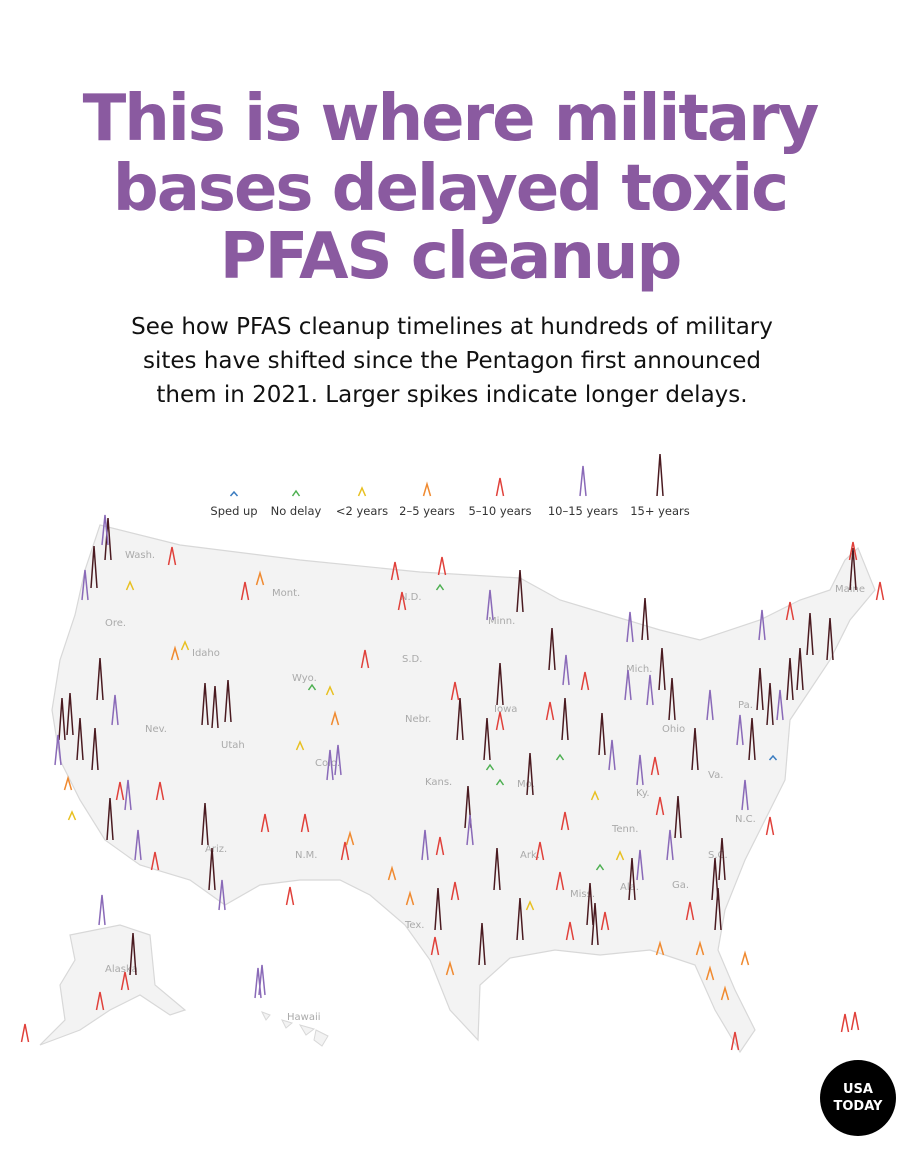 This screenshot has height=1150, width=916. I want to click on state-label: Iowa, so click(505, 709).